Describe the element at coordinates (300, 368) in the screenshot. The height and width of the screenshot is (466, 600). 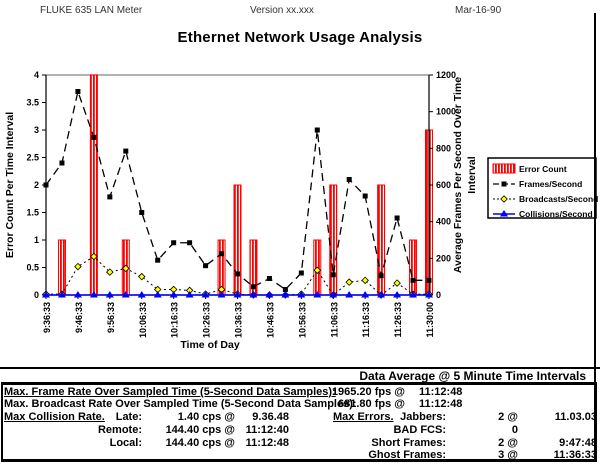
I see `horizontal-divider` at that location.